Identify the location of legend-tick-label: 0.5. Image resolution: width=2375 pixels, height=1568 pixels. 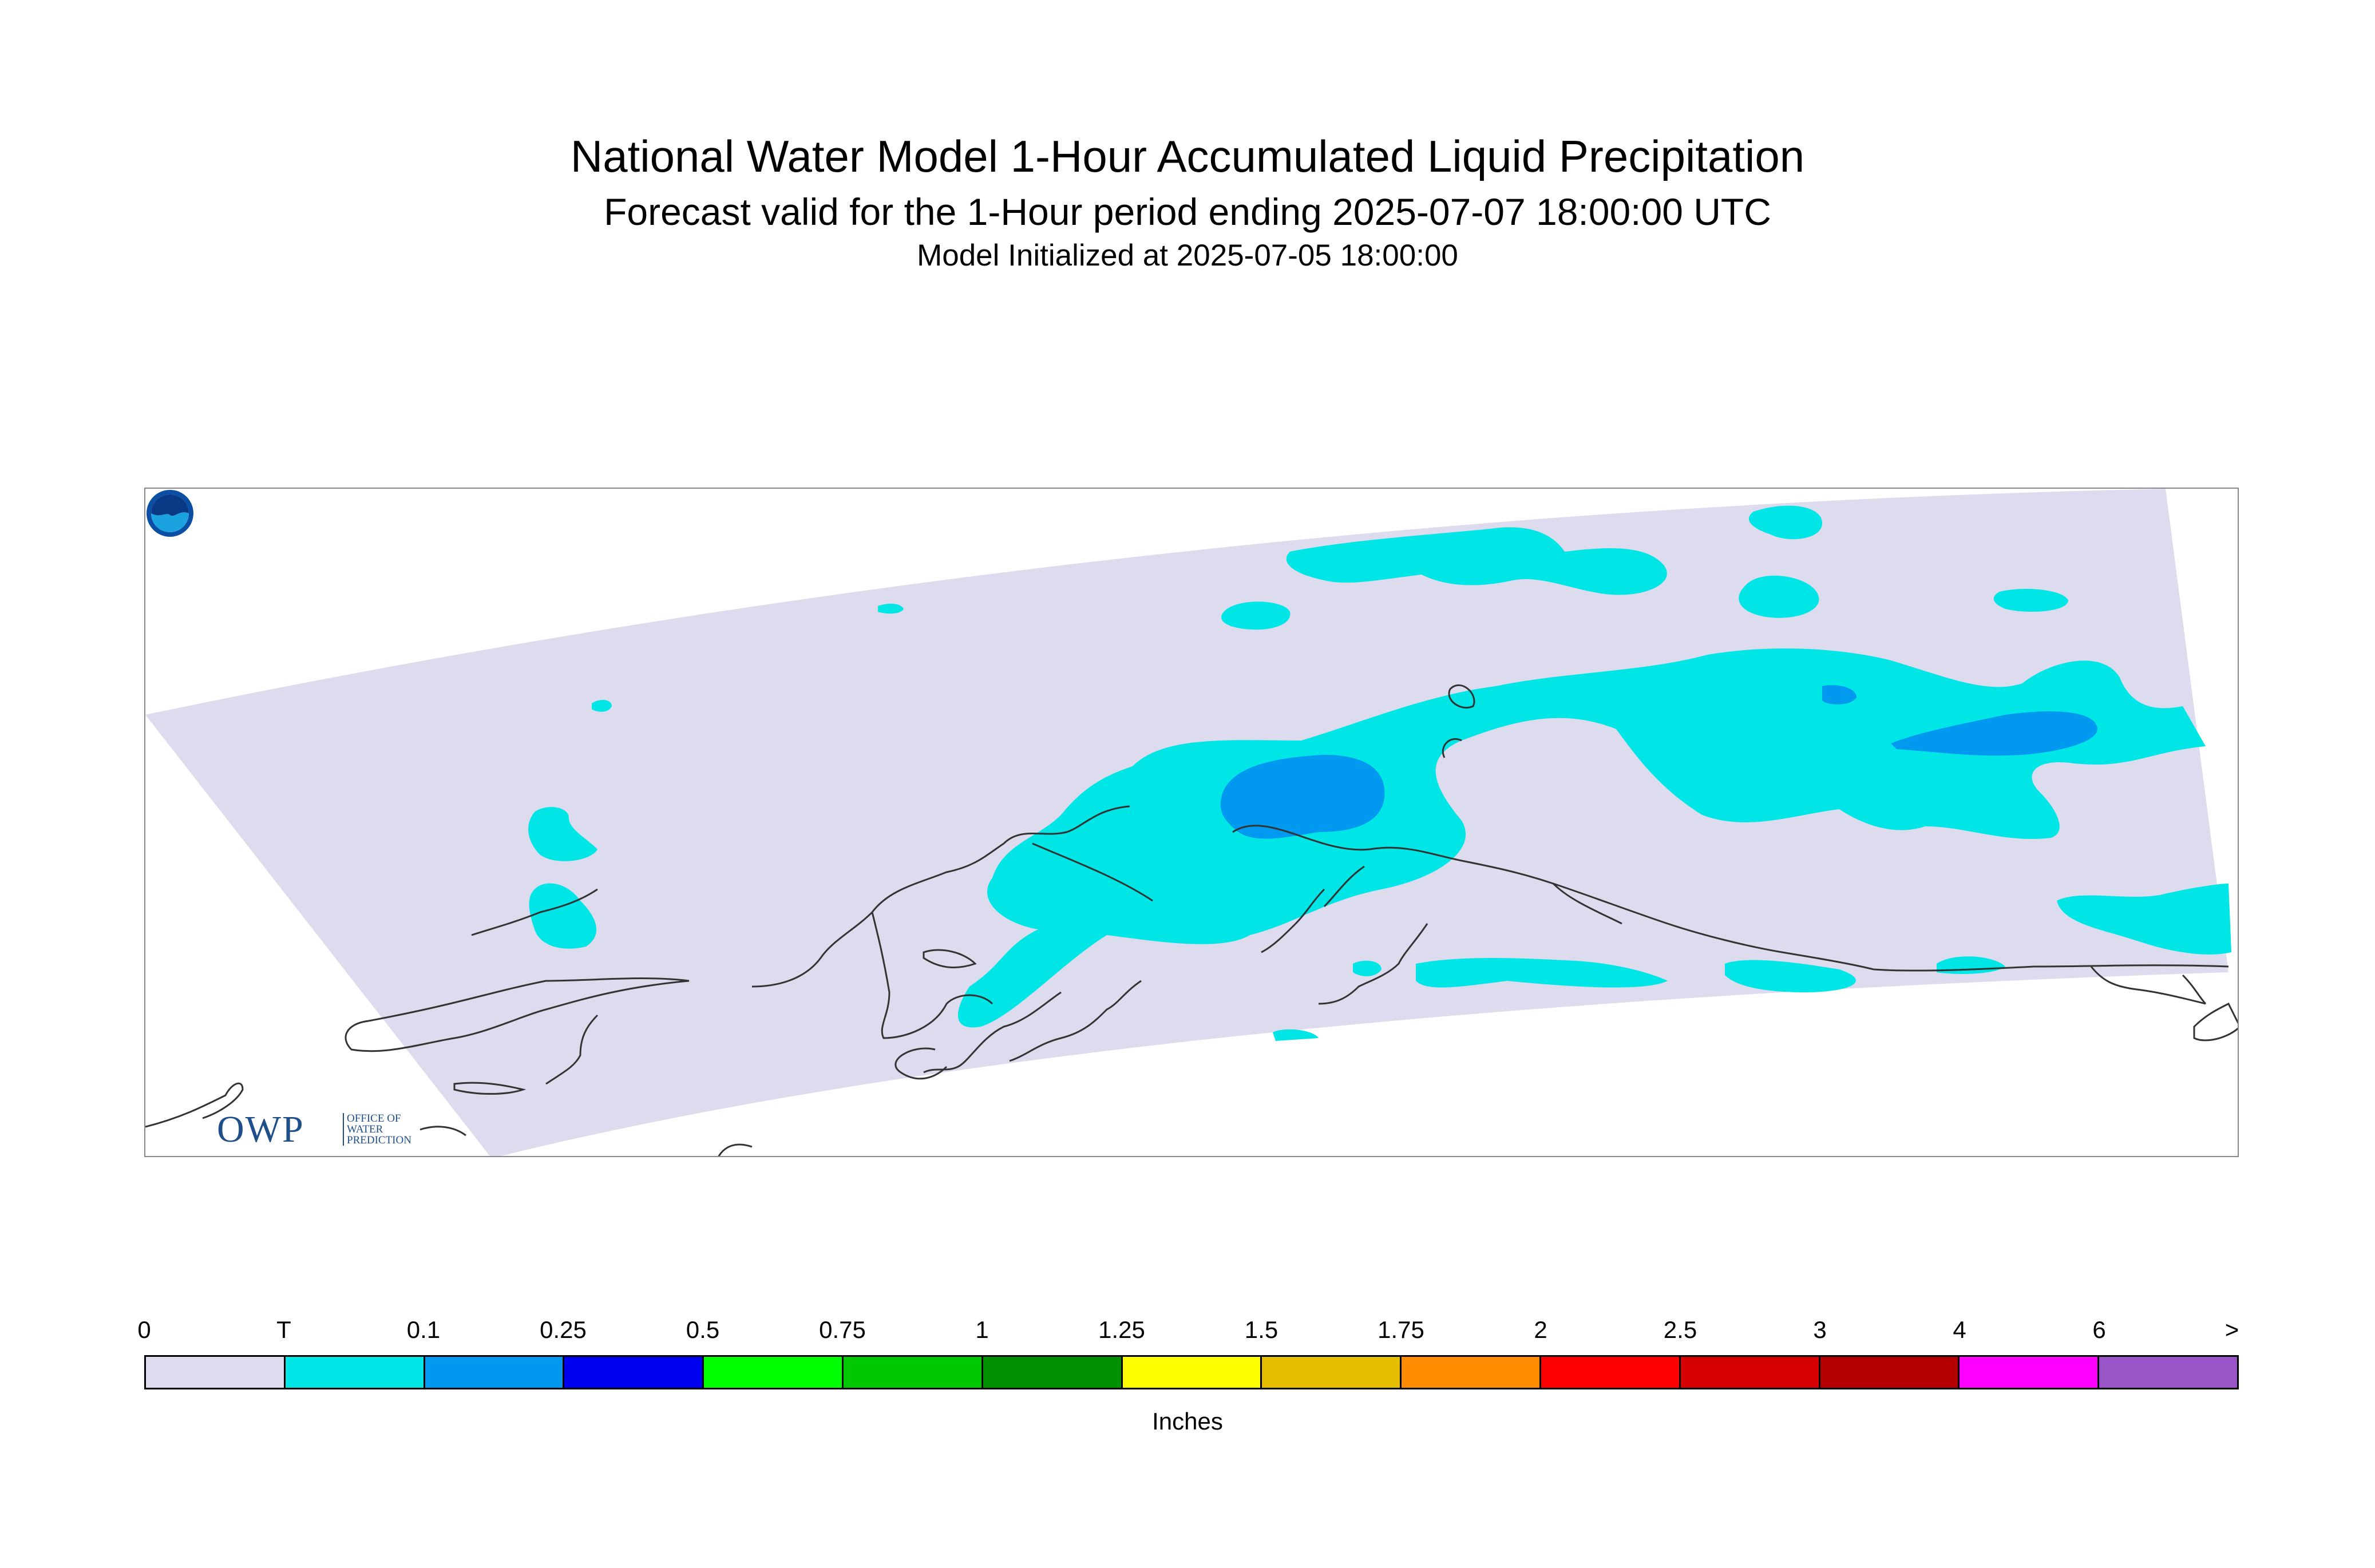
(703, 1329).